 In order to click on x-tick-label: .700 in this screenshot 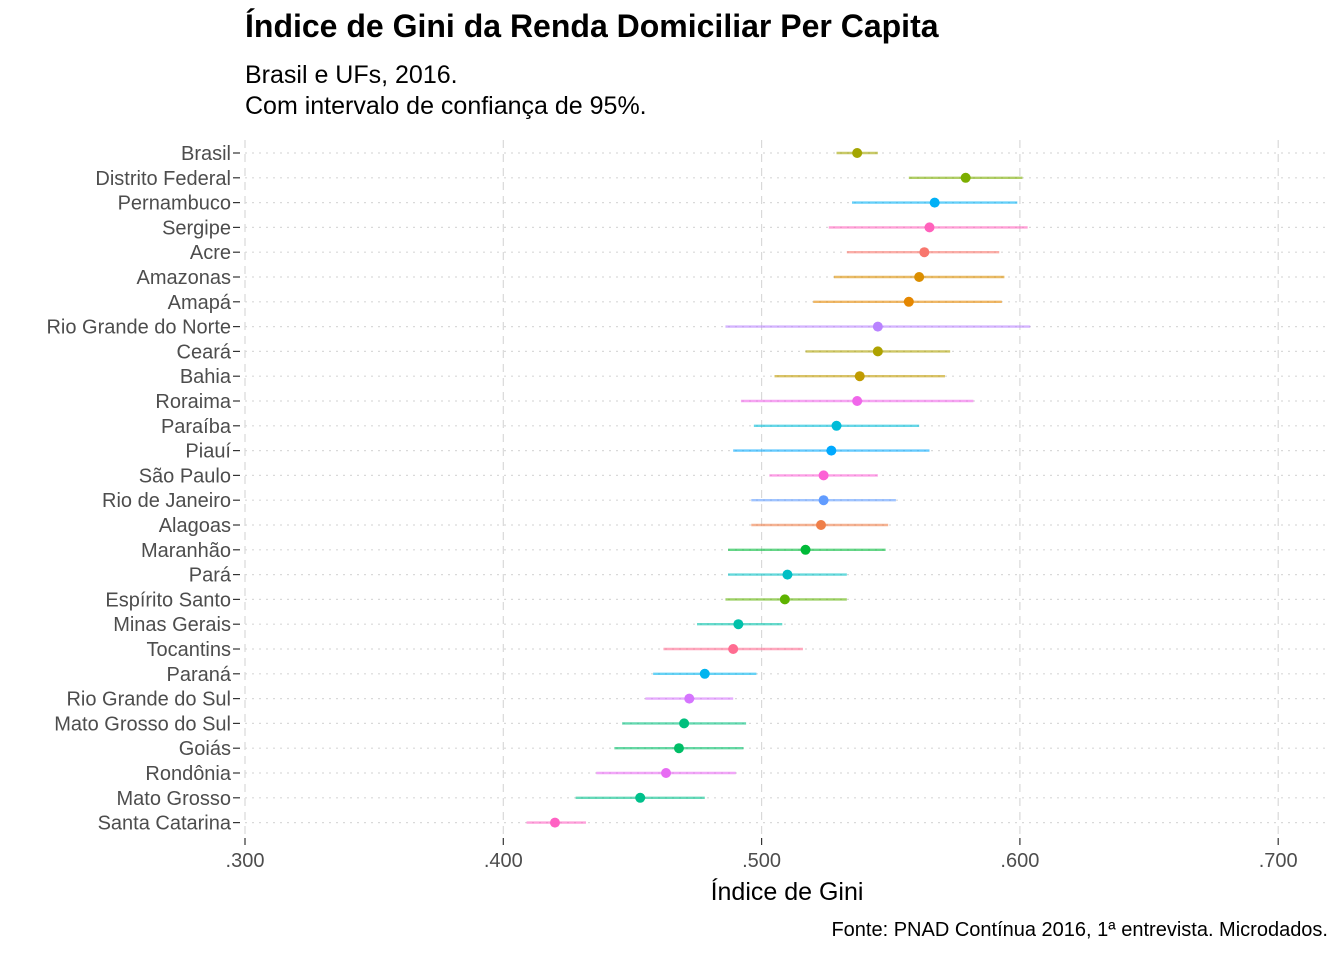, I will do `click(1278, 861)`.